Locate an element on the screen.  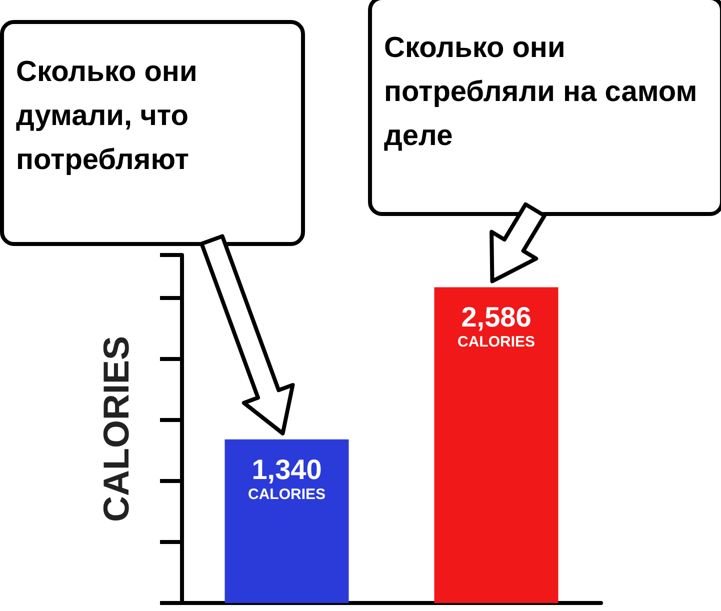
data-label: 1,340 CALORIES is located at coordinates (287, 478).